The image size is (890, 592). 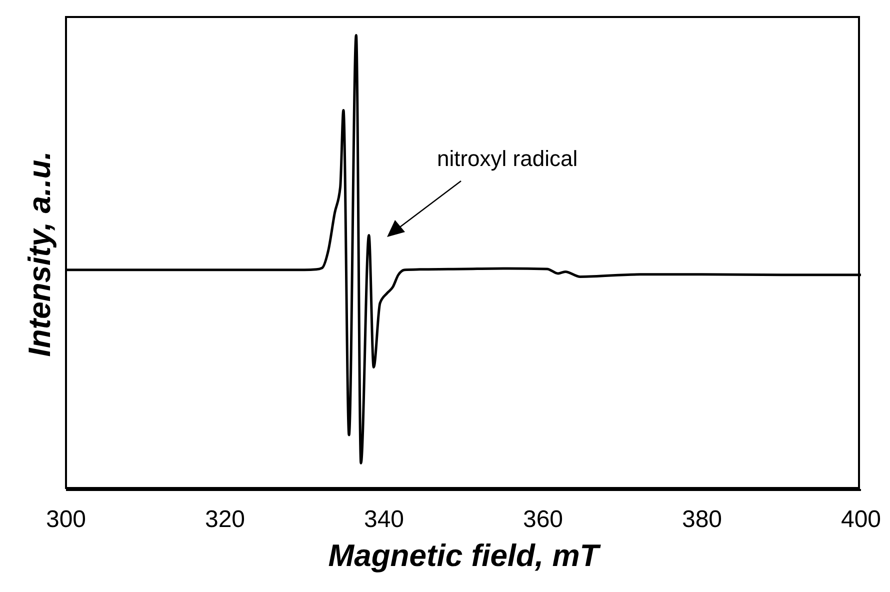 I want to click on x-tick-label: 300, so click(x=66, y=520).